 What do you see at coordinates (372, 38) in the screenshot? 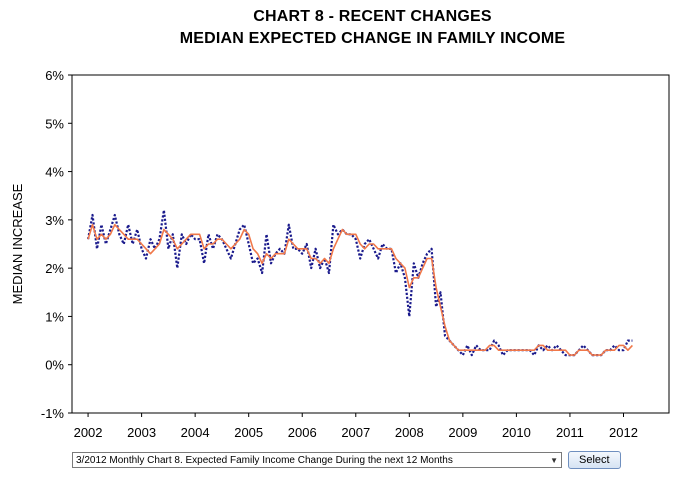
I see `chart-subtitle: MEDIAN EXPECTED CHANGE IN FAMILY INCOME` at bounding box center [372, 38].